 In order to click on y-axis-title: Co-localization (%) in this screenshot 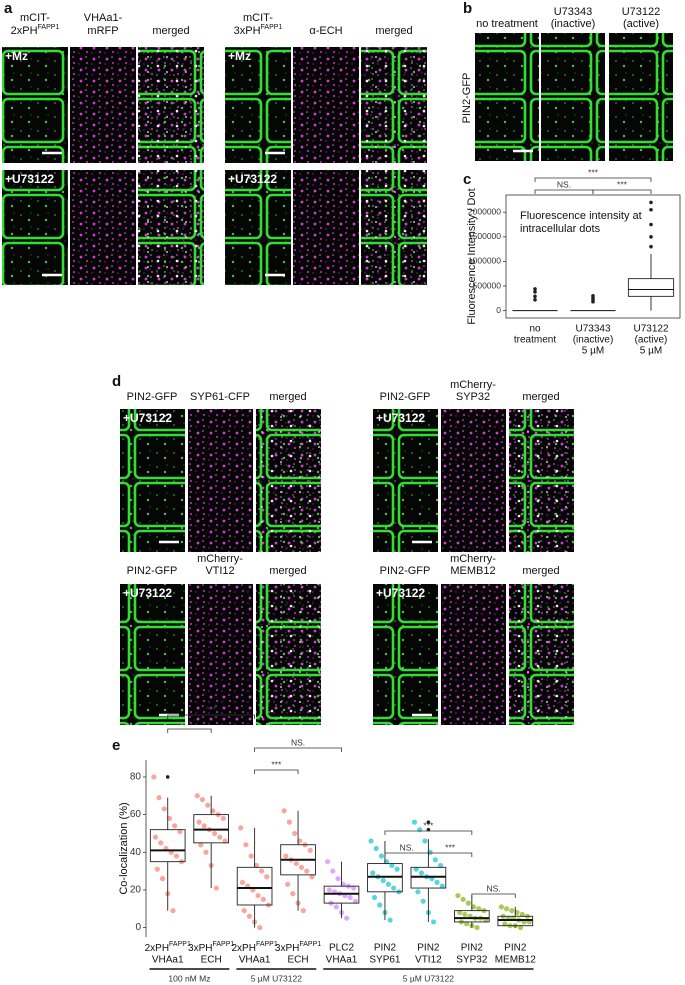, I will do `click(124, 848)`.